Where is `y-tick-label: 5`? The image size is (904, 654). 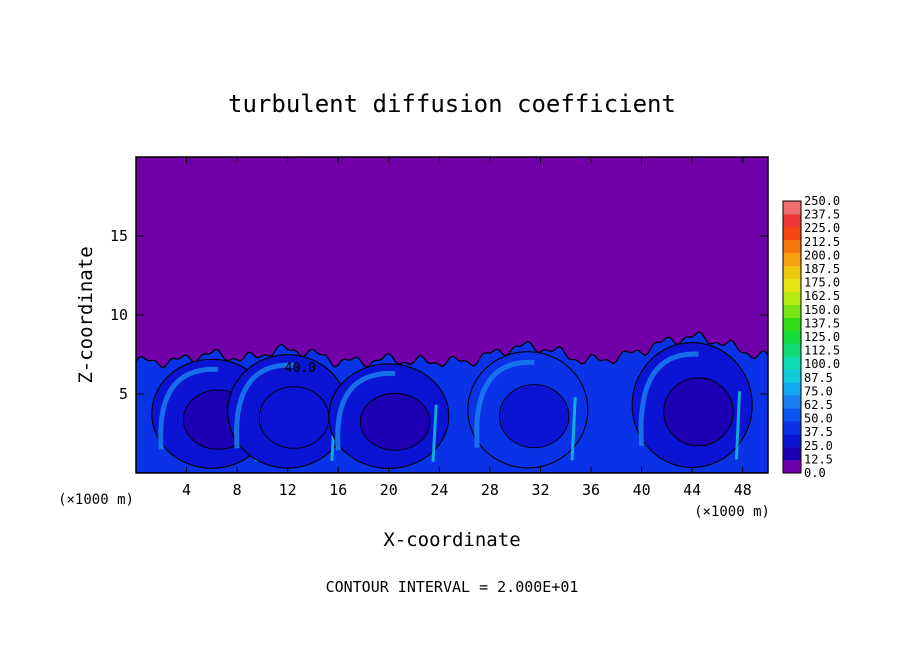
y-tick-label: 5 is located at coordinates (123, 394).